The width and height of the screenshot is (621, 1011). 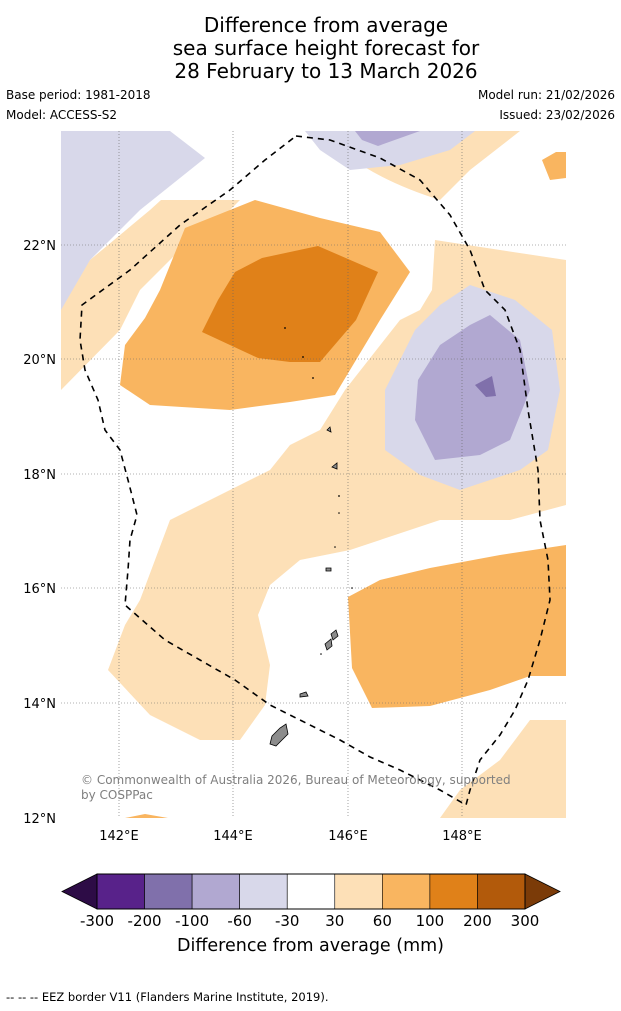 What do you see at coordinates (62, 115) in the screenshot?
I see `model-name: Model: ACCESS-S2` at bounding box center [62, 115].